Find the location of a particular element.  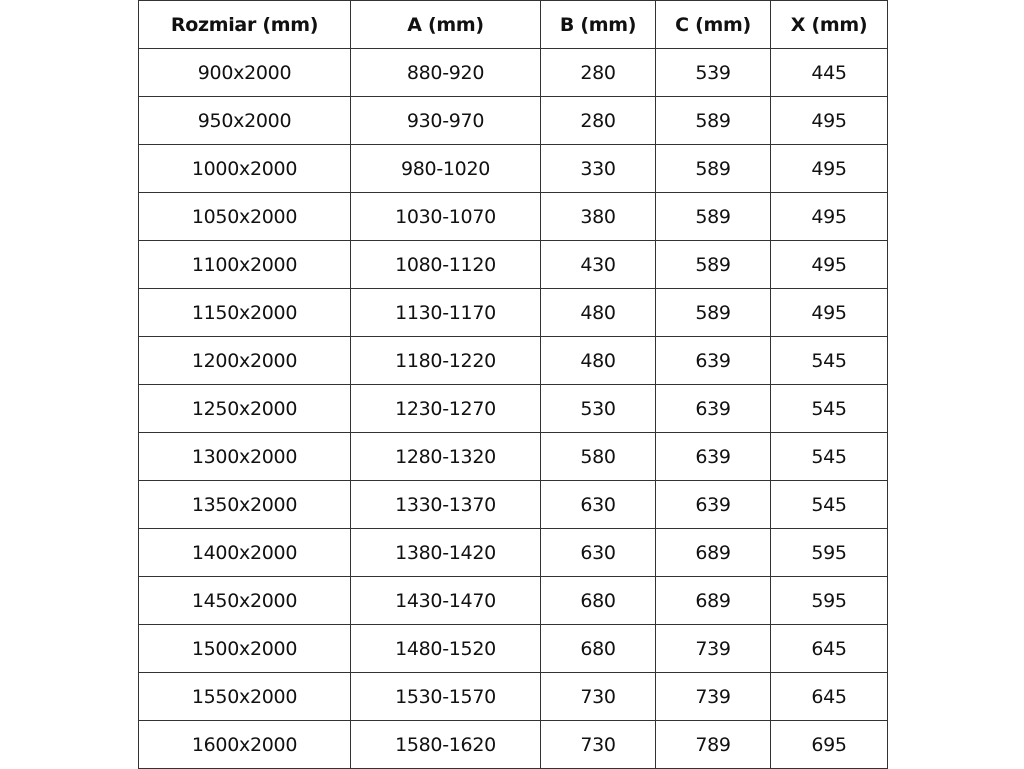

table-row: 1550x2000 1530-1570 730 739 645 is located at coordinates (513, 696).